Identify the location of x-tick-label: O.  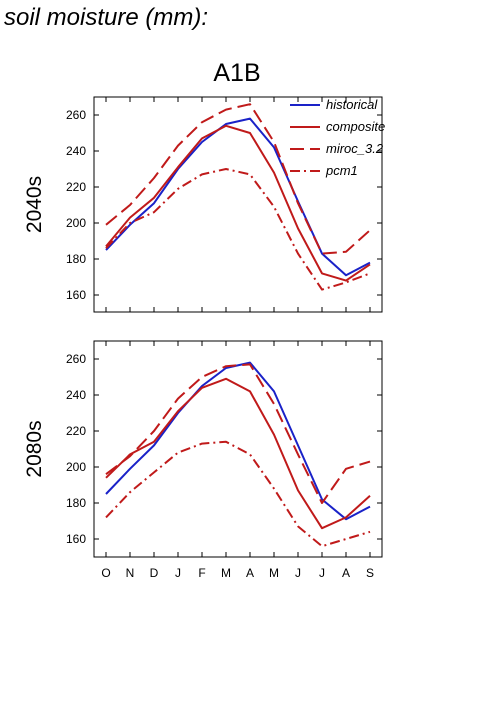
(105, 573).